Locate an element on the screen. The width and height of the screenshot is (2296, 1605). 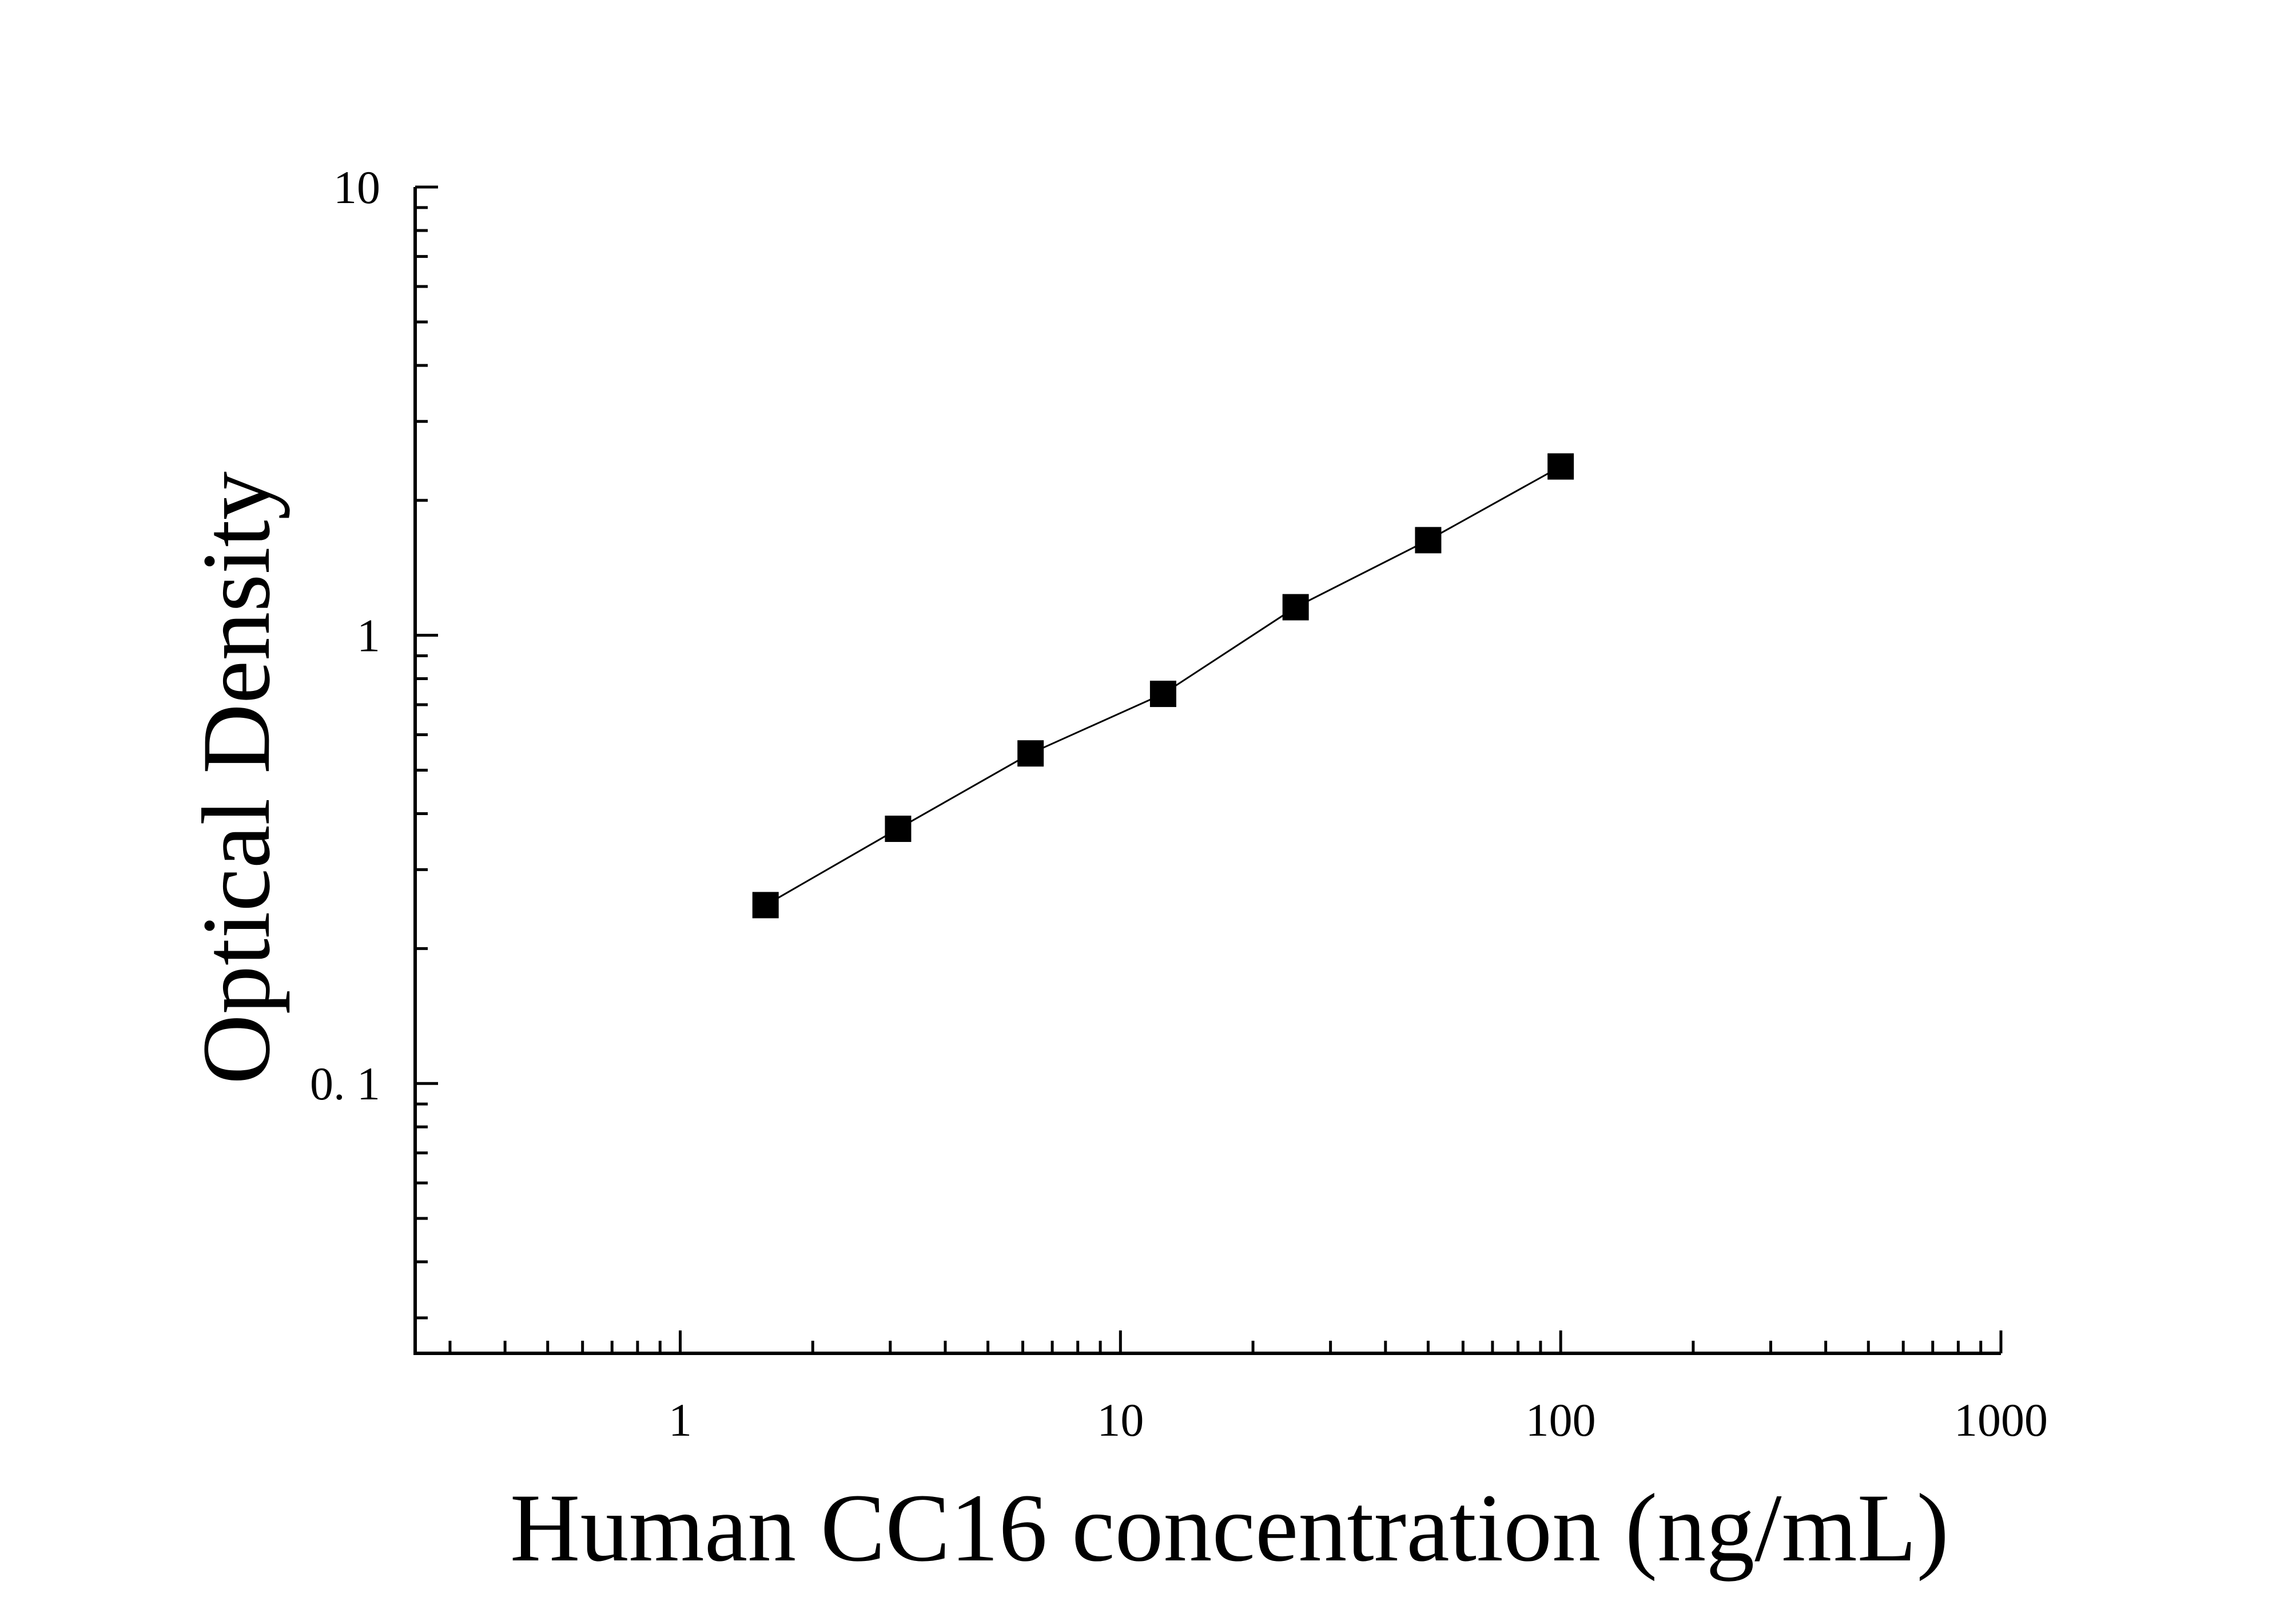
x-tick-label: 1 is located at coordinates (680, 1420).